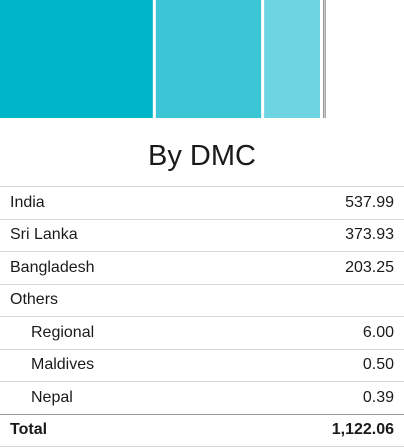 Image resolution: width=404 pixels, height=448 pixels. Describe the element at coordinates (113, 332) in the screenshot. I see `row-label: Regional` at that location.